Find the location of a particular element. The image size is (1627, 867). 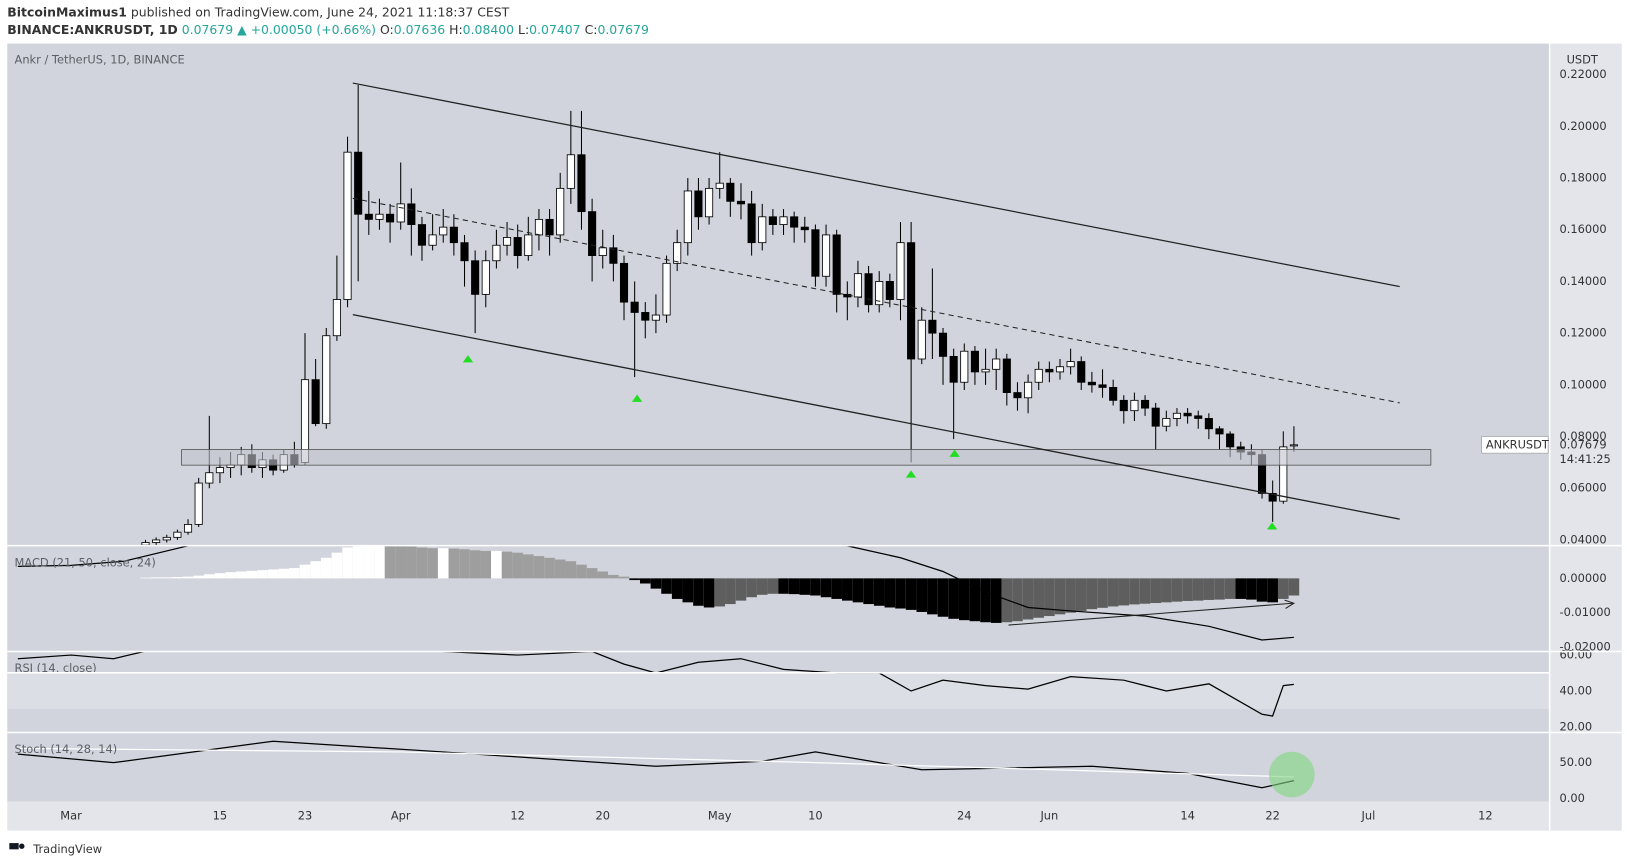

x-tick-label: 10 is located at coordinates (815, 816).